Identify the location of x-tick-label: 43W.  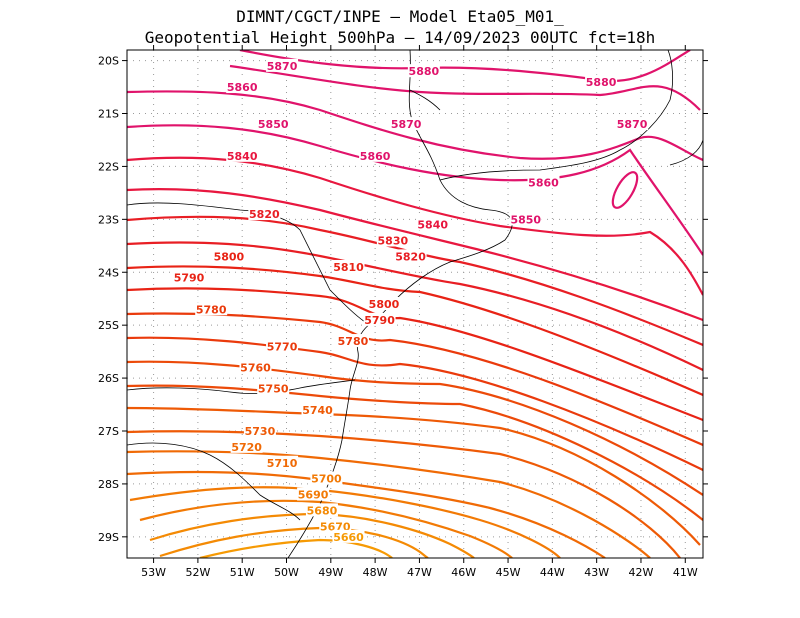
(596, 572).